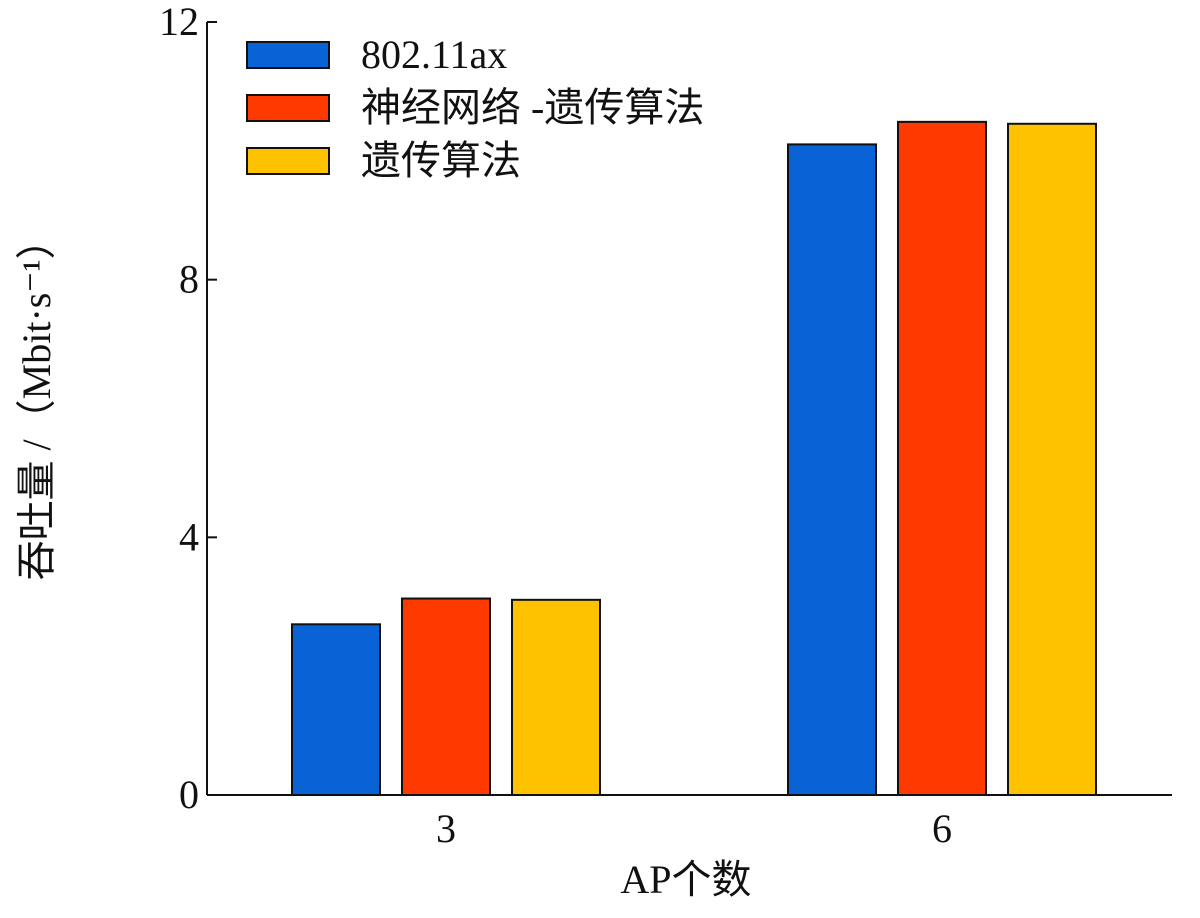 This screenshot has width=1200, height=918. Describe the element at coordinates (36, 400) in the screenshot. I see `y-axis-title: 吞吐量 /（Mbit·s⁻¹）` at that location.